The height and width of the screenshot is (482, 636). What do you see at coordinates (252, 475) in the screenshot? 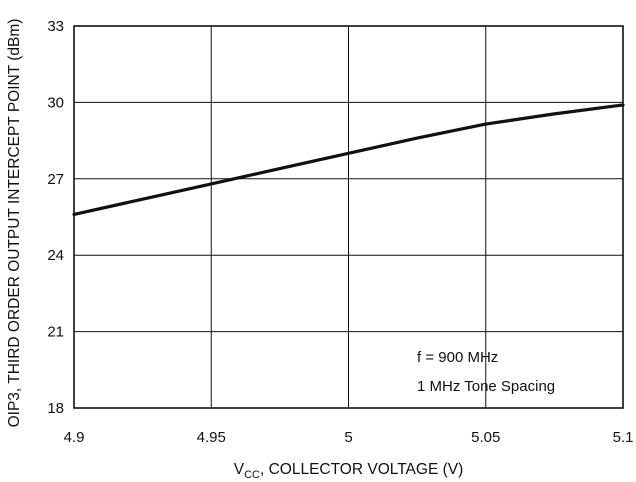
I see `x-axis-label-subscript: CC` at bounding box center [252, 475].